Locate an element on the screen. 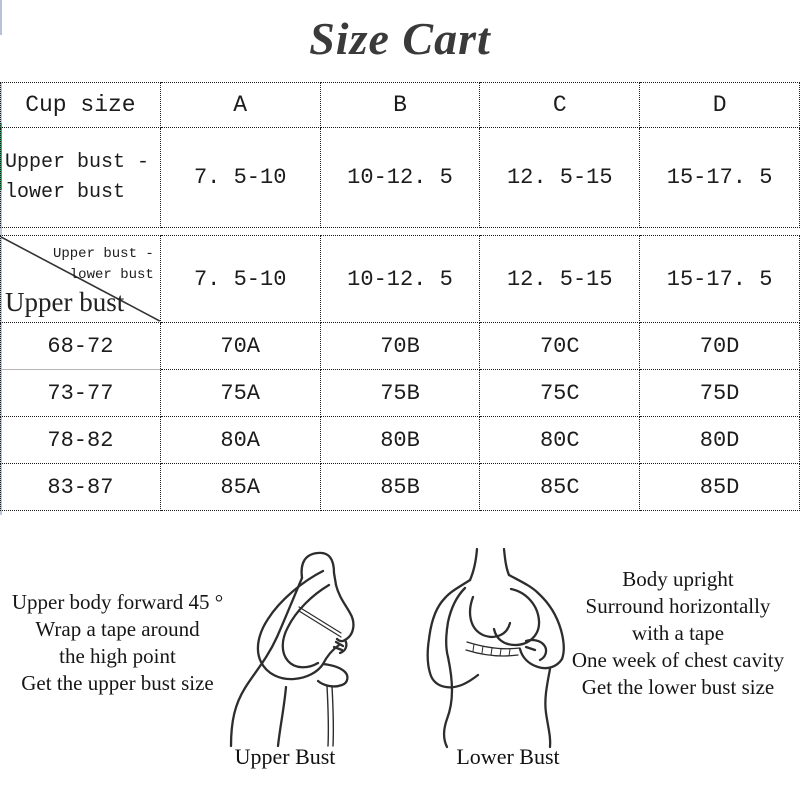 The width and height of the screenshot is (800, 800). cup-header-row: Cup size A B C D is located at coordinates (400, 105).